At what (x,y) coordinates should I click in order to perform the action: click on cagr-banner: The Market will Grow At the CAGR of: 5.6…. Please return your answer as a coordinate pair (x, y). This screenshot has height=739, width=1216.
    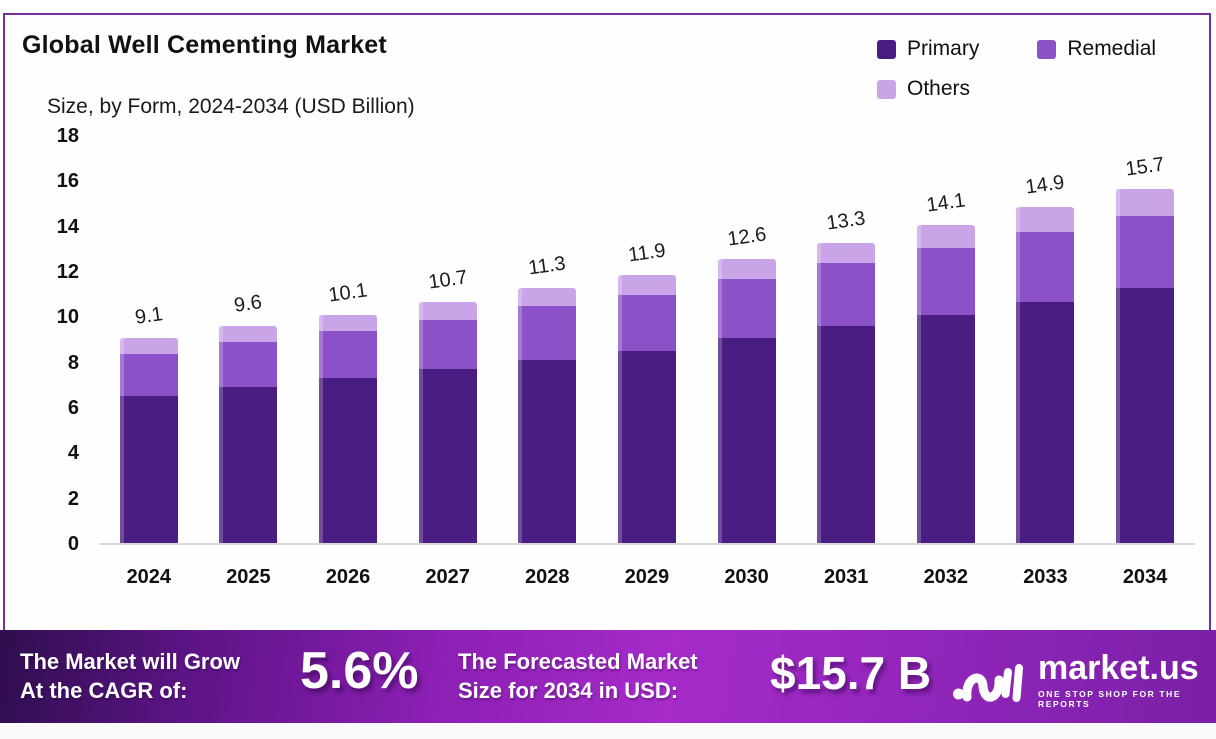
    Looking at the image, I should click on (608, 676).